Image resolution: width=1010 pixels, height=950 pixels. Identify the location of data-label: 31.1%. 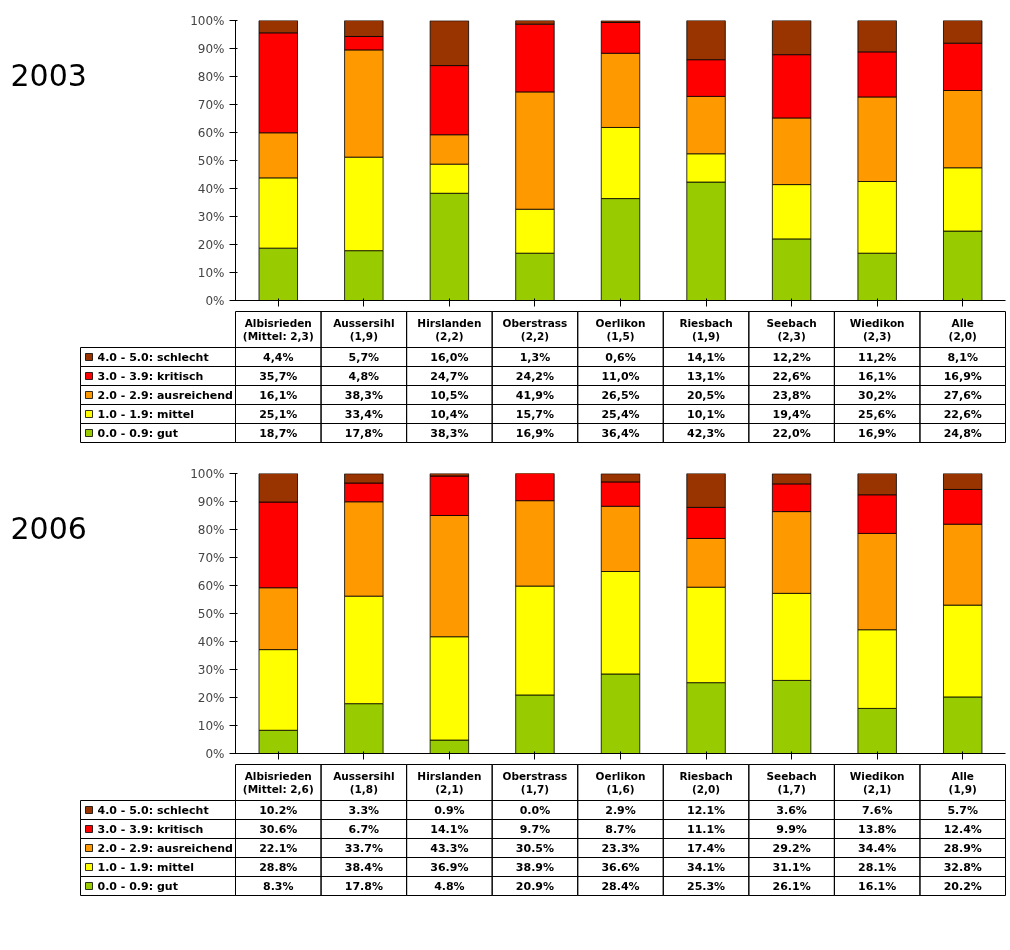
(791, 867).